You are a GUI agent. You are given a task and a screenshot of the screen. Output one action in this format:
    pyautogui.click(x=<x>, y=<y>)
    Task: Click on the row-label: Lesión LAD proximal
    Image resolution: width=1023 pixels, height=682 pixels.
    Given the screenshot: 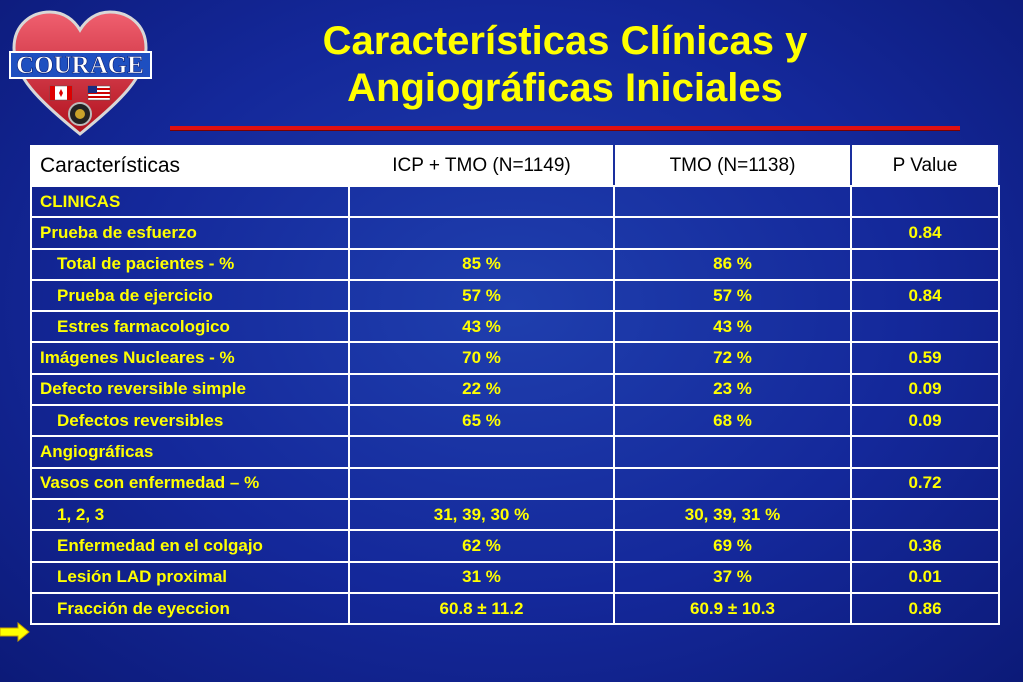 What is the action you would take?
    pyautogui.click(x=190, y=577)
    